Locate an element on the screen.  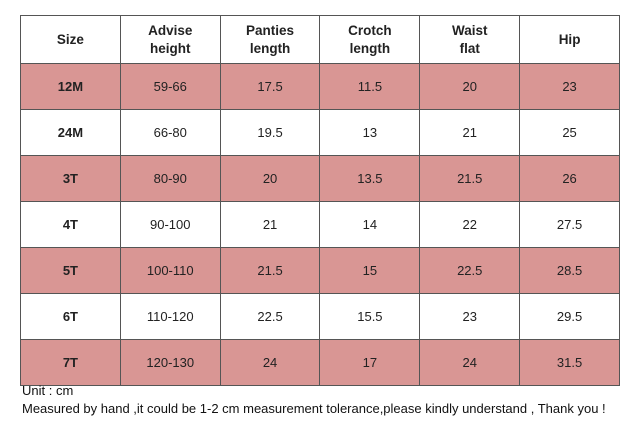
value-cell: 59-66 is located at coordinates (170, 86).